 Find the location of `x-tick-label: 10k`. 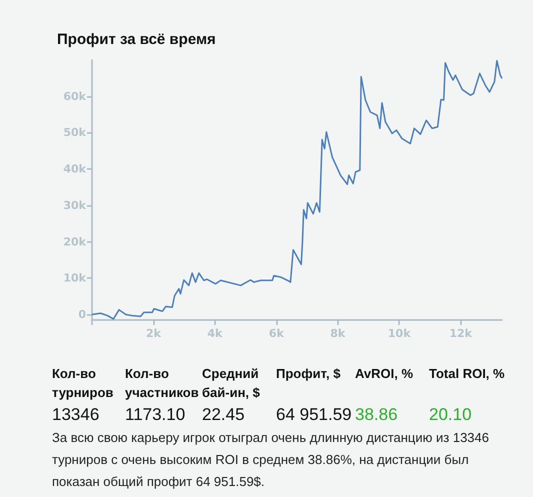

x-tick-label: 10k is located at coordinates (400, 333).